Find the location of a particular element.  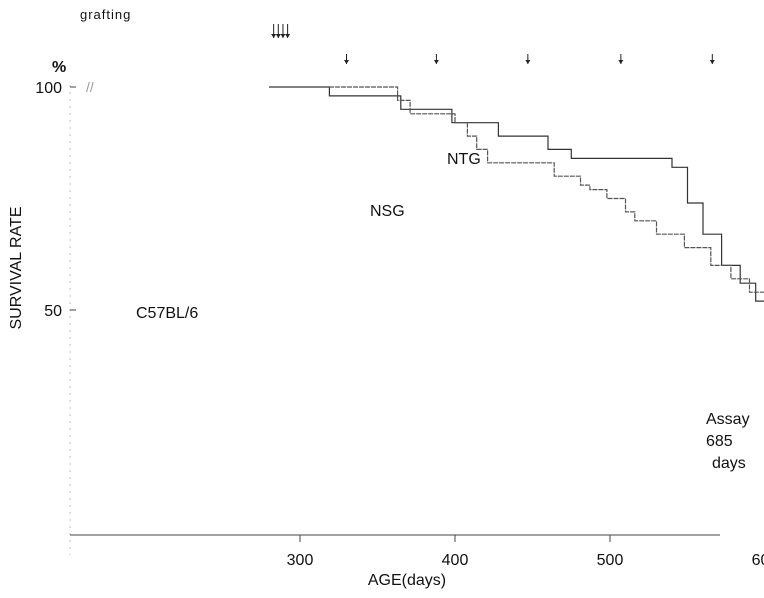

x-tick-label: 300 is located at coordinates (300, 560).